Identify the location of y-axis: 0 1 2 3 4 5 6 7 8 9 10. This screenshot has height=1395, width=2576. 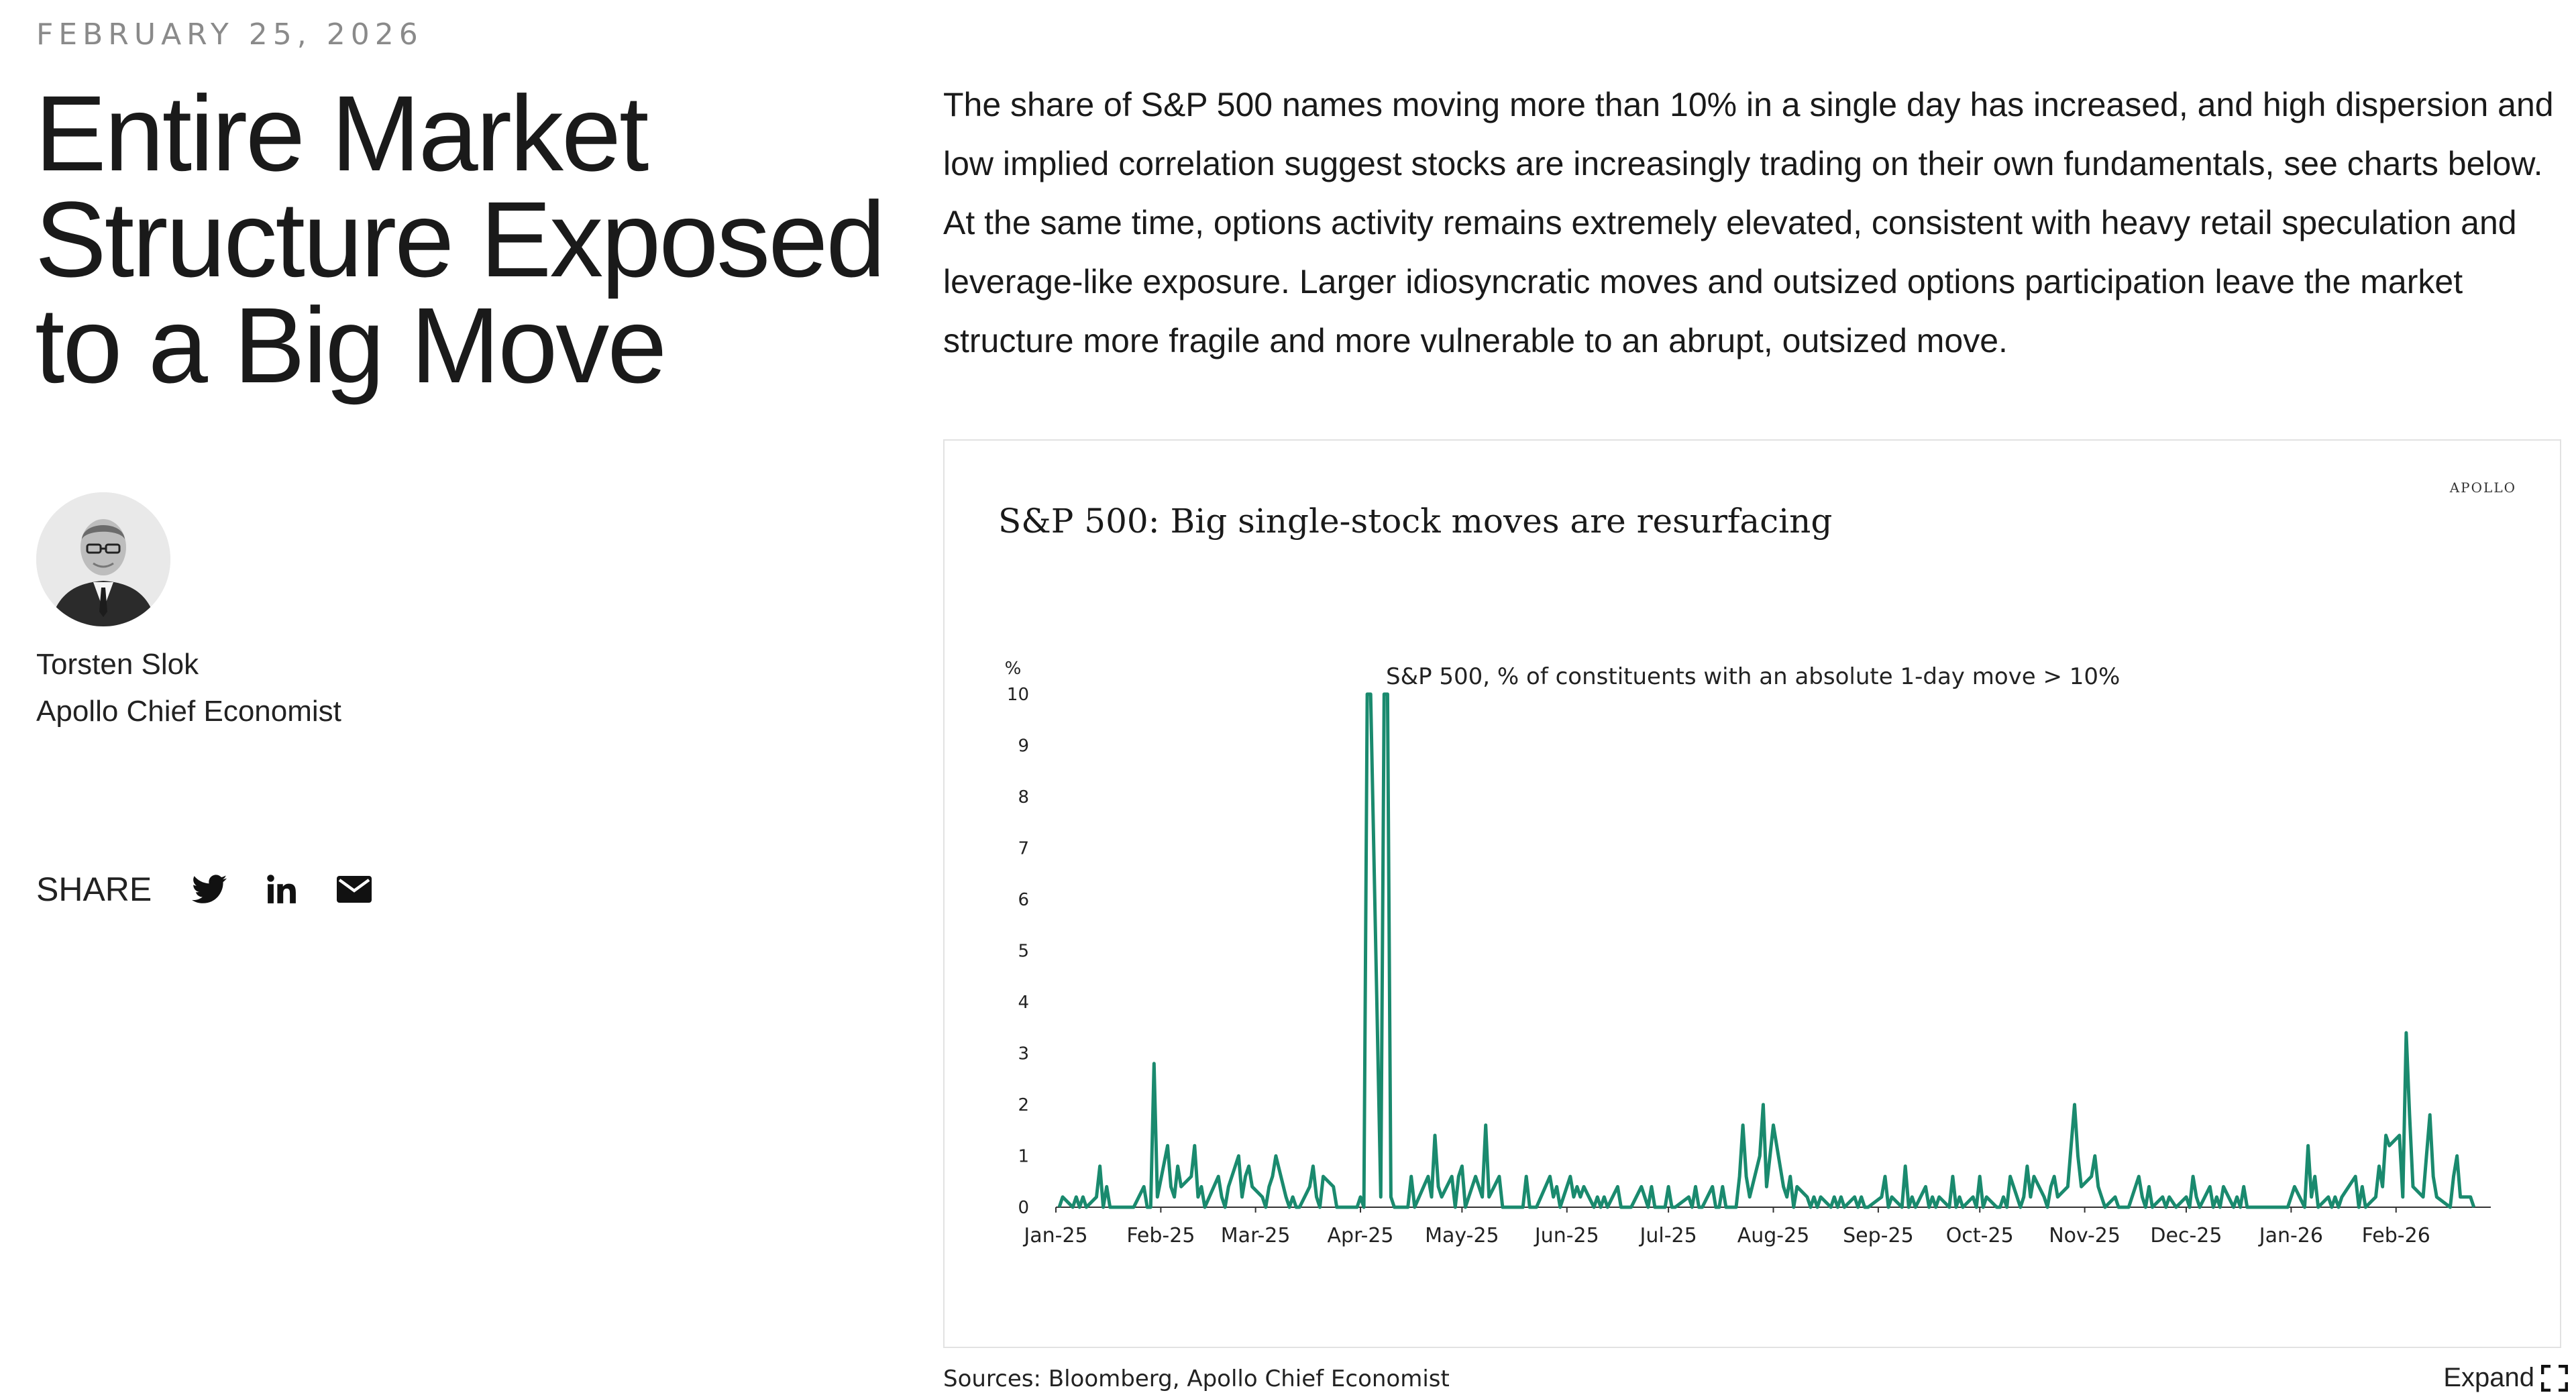
(1018, 951).